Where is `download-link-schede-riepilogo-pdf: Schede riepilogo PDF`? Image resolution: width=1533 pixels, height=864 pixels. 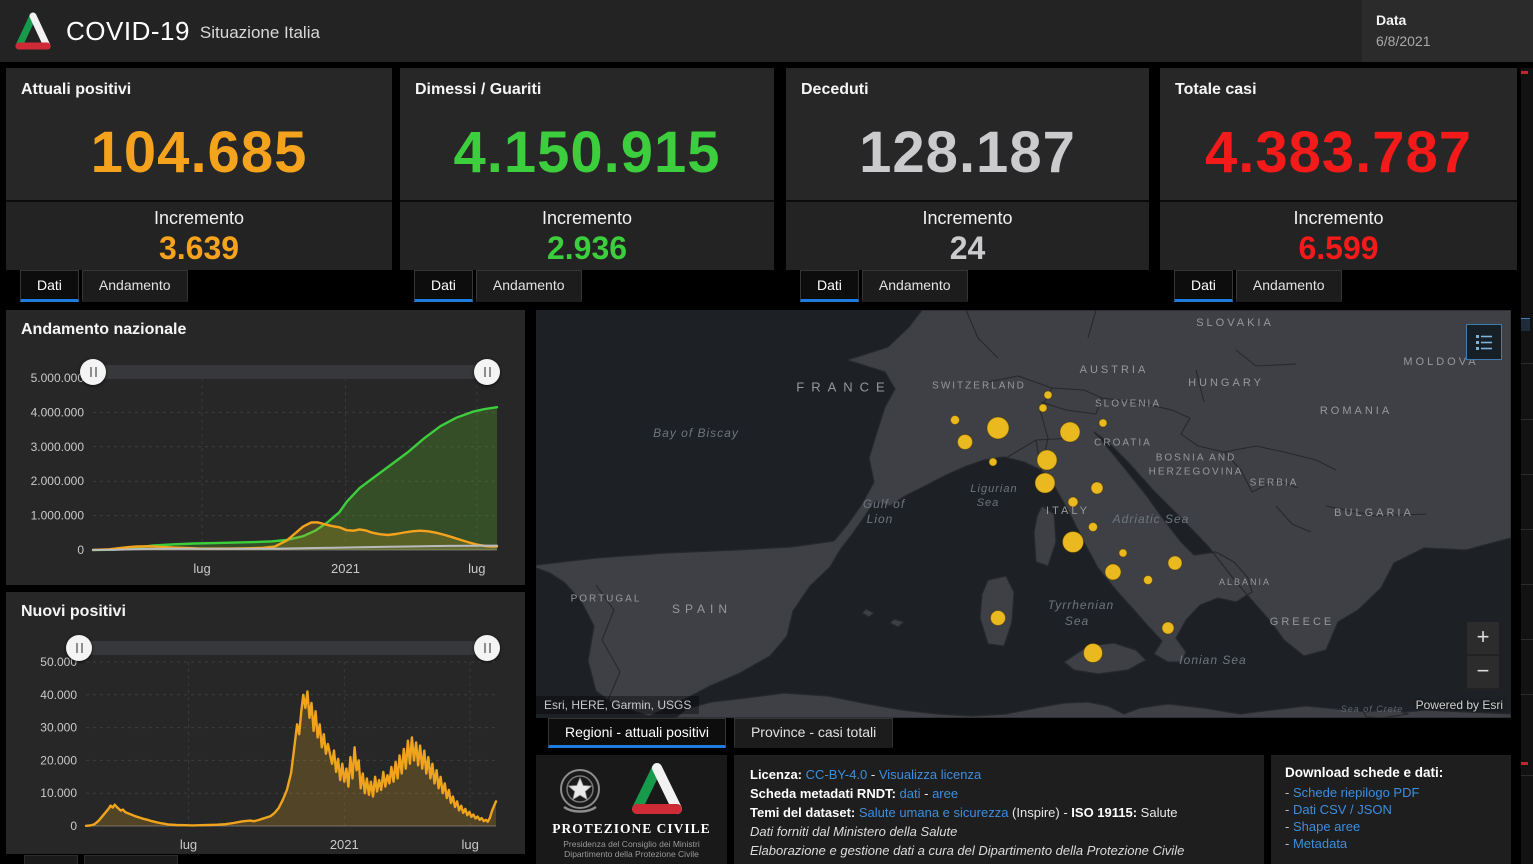
download-link-schede-riepilogo-pdf: Schede riepilogo PDF is located at coordinates (1356, 792).